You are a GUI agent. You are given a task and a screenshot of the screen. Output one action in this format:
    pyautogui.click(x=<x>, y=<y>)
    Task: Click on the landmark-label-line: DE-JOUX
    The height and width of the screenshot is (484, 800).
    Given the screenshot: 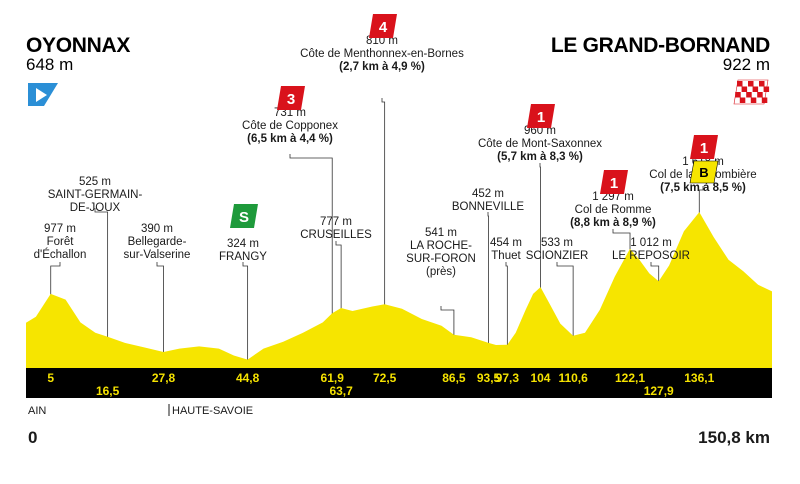 What is the action you would take?
    pyautogui.click(x=95, y=208)
    